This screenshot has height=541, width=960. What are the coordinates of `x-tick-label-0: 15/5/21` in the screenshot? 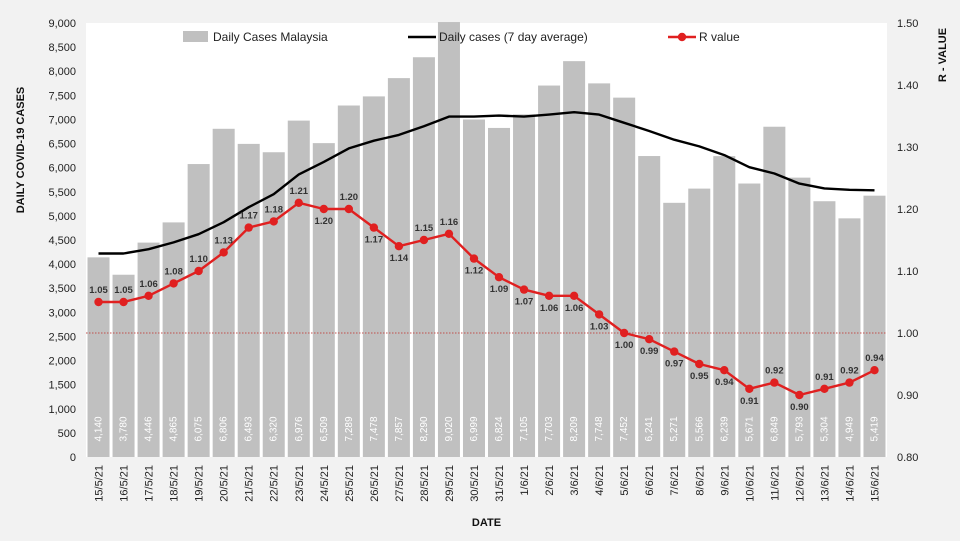 It's located at (100, 483).